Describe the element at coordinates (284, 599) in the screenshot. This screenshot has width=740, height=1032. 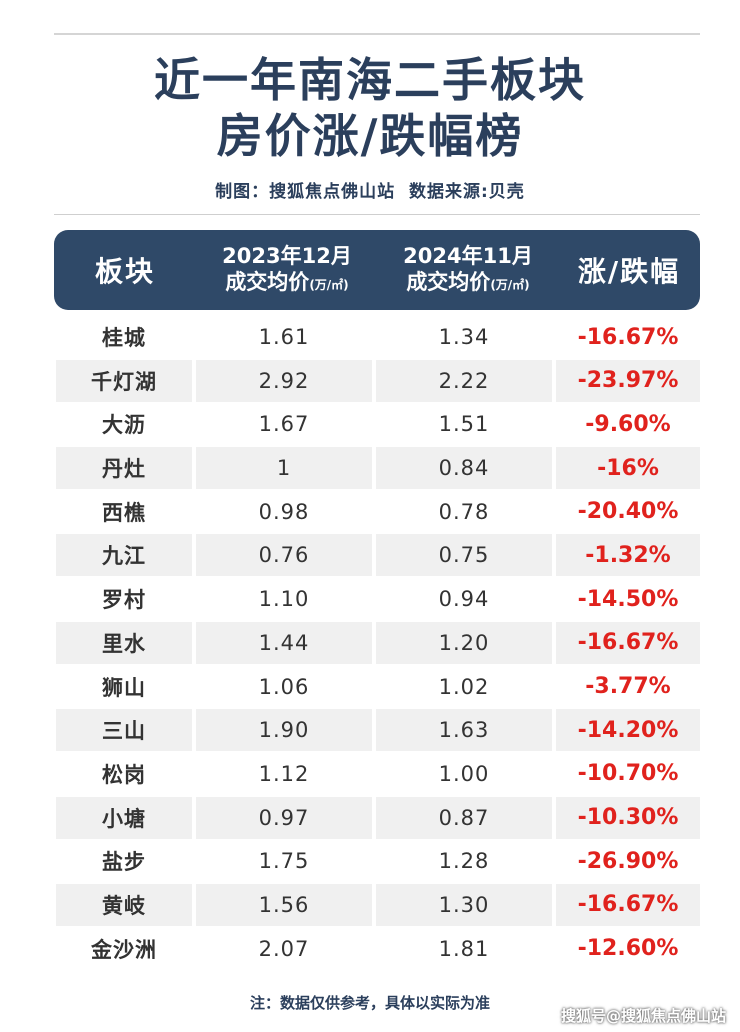
I see `price-2023-cell: 1.10` at that location.